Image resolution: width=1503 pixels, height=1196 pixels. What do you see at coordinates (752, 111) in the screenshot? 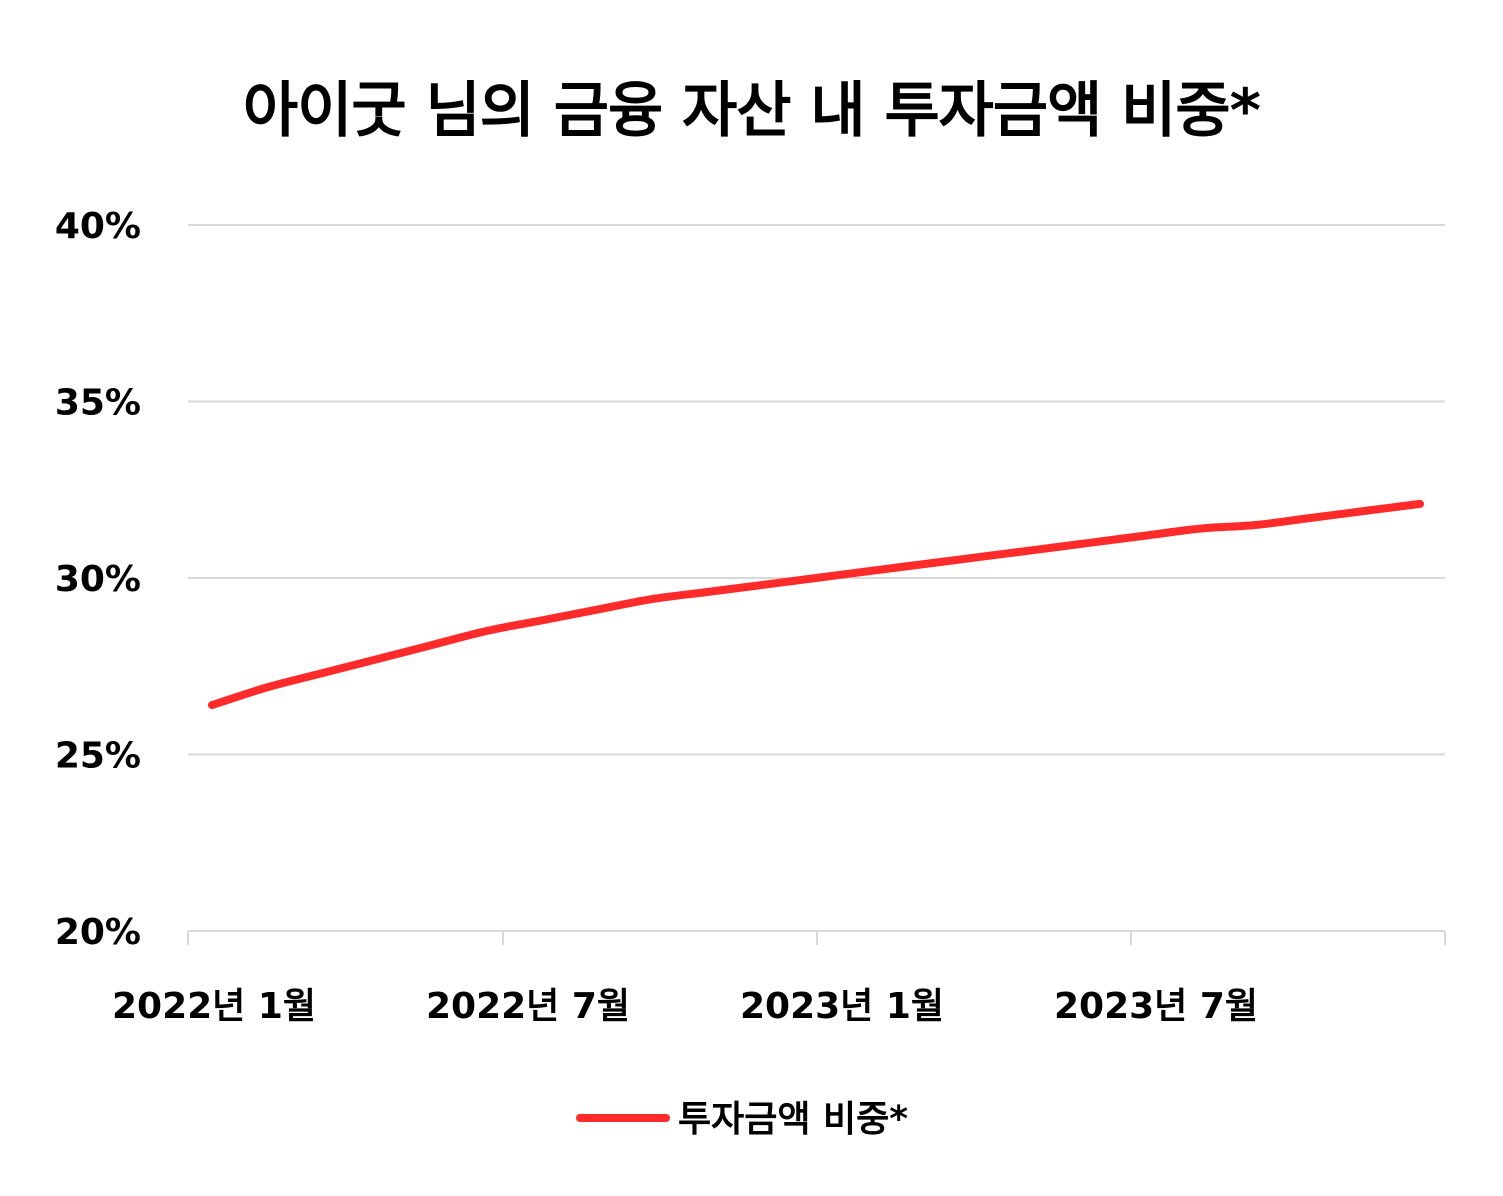
I see `chart-title: 아이굿 님의 금융 자산 내 투자금액 비중*` at bounding box center [752, 111].